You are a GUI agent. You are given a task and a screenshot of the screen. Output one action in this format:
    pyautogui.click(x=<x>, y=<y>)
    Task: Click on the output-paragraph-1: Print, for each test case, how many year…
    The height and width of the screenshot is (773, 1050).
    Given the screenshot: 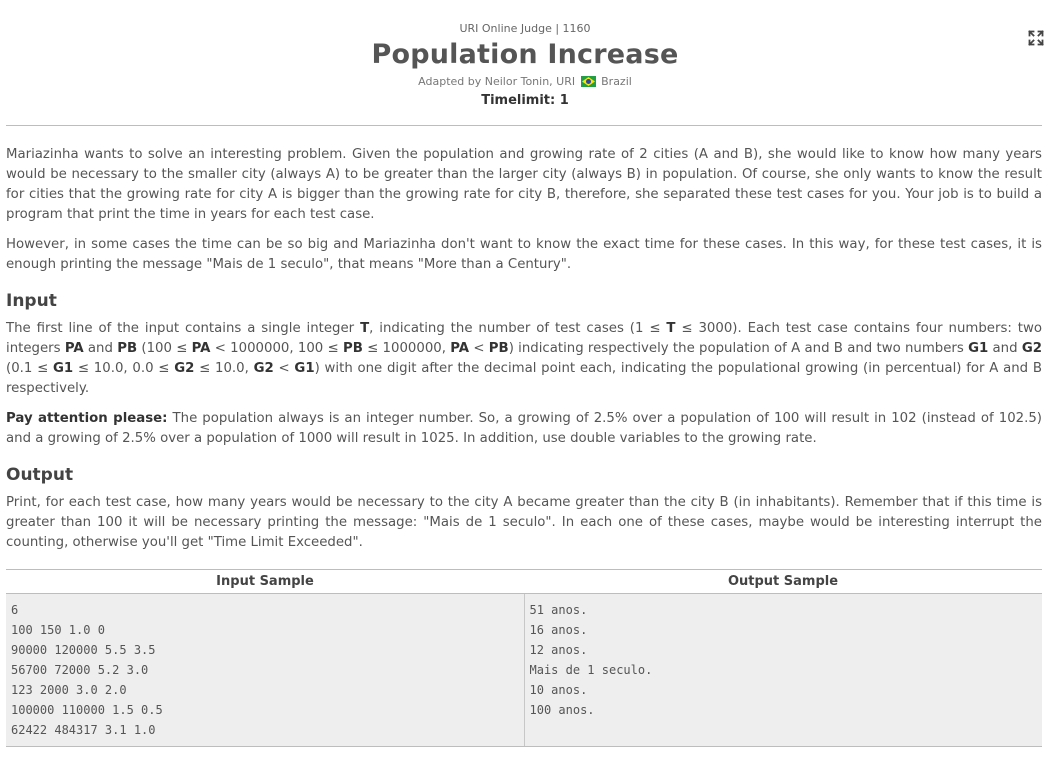 What is the action you would take?
    pyautogui.click(x=524, y=522)
    